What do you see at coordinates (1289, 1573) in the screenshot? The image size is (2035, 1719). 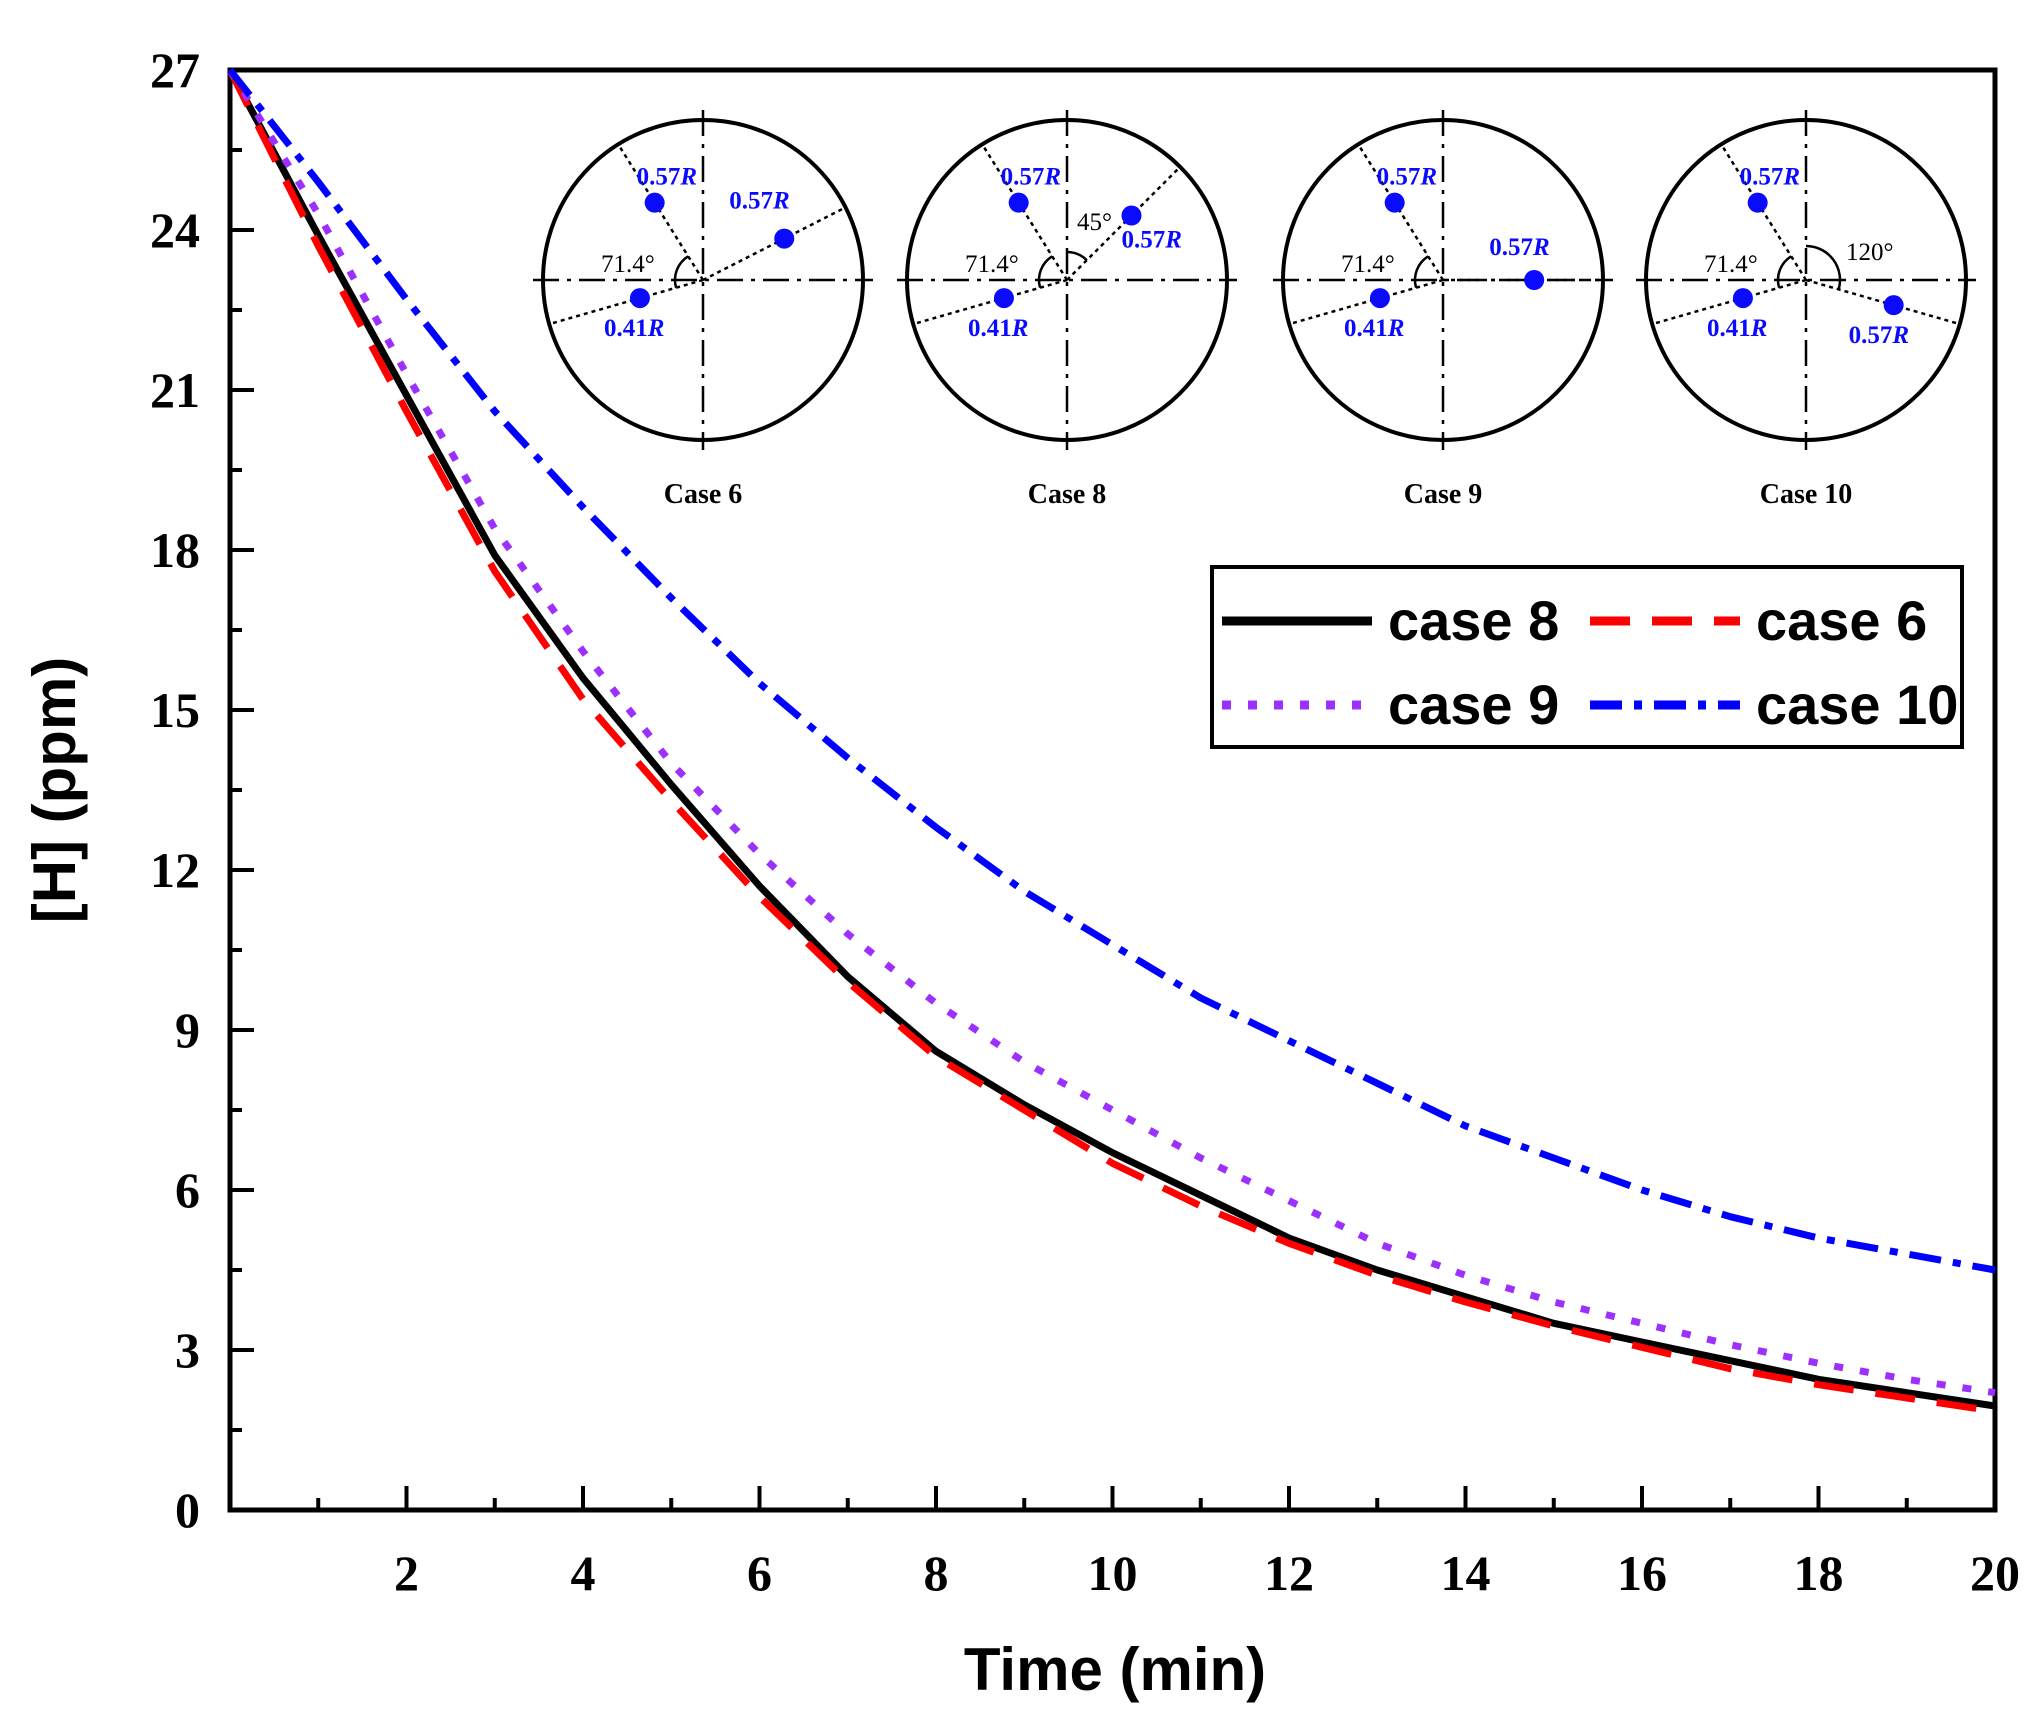 I see `x-tick-label: 12` at bounding box center [1289, 1573].